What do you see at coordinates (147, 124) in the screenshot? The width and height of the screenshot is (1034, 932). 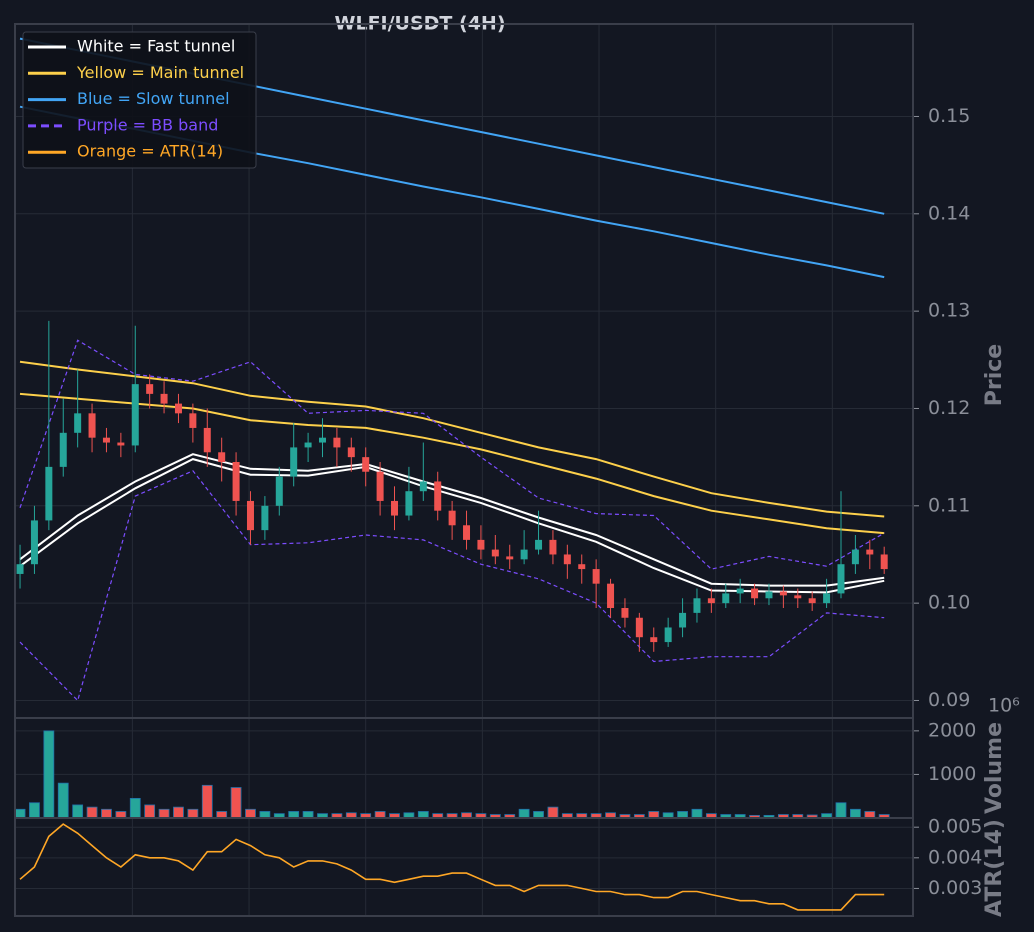 I see `legend-label: Purple = BB band` at bounding box center [147, 124].